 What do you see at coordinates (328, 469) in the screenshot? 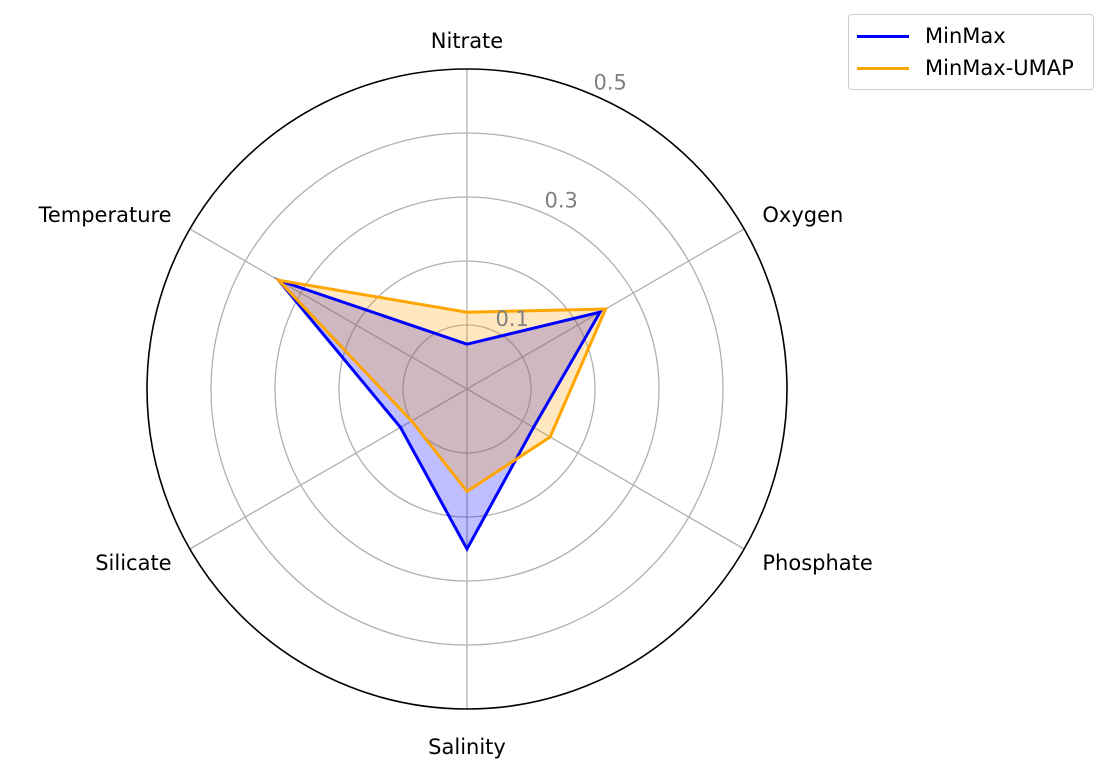
I see `spoke-silicate` at bounding box center [328, 469].